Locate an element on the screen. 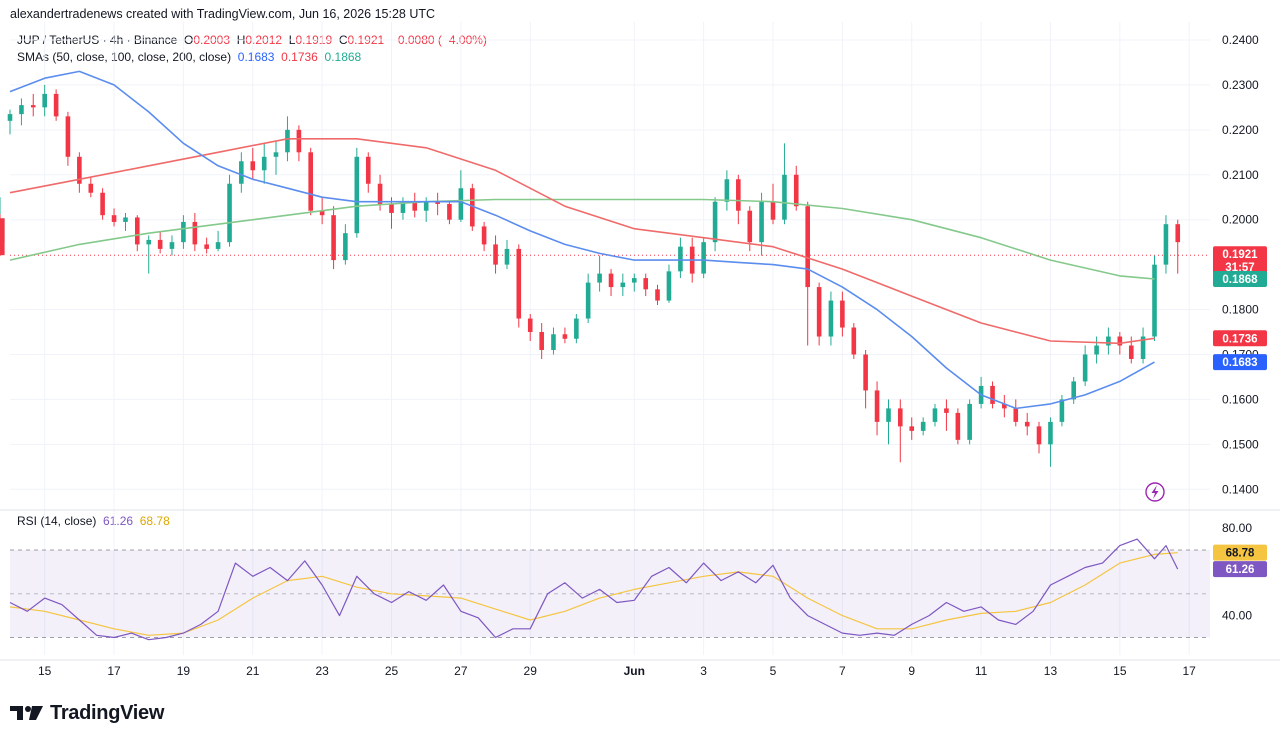 Image resolution: width=1280 pixels, height=740 pixels. y-tick-label: 0.1600 is located at coordinates (1240, 399).